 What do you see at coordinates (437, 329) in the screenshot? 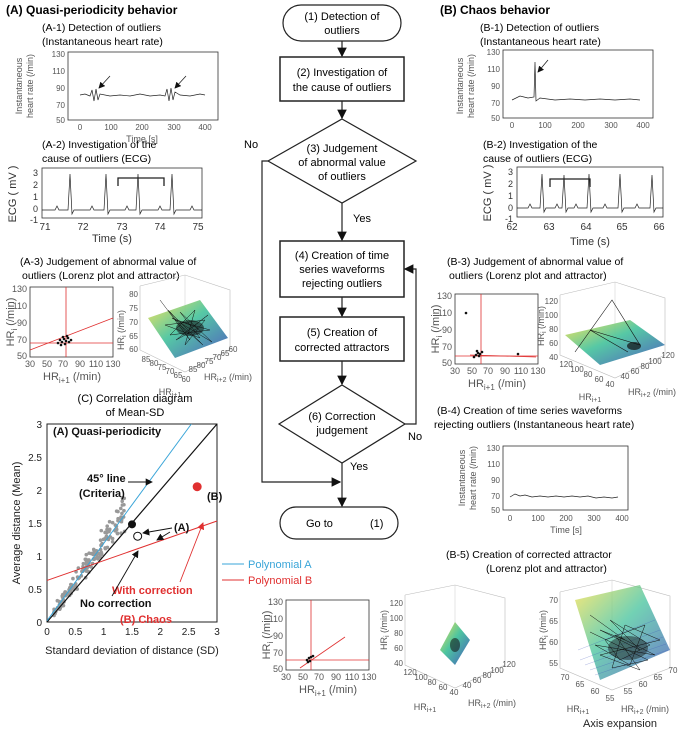
I see `b3-ylabel: HRi (/min)` at bounding box center [437, 329].